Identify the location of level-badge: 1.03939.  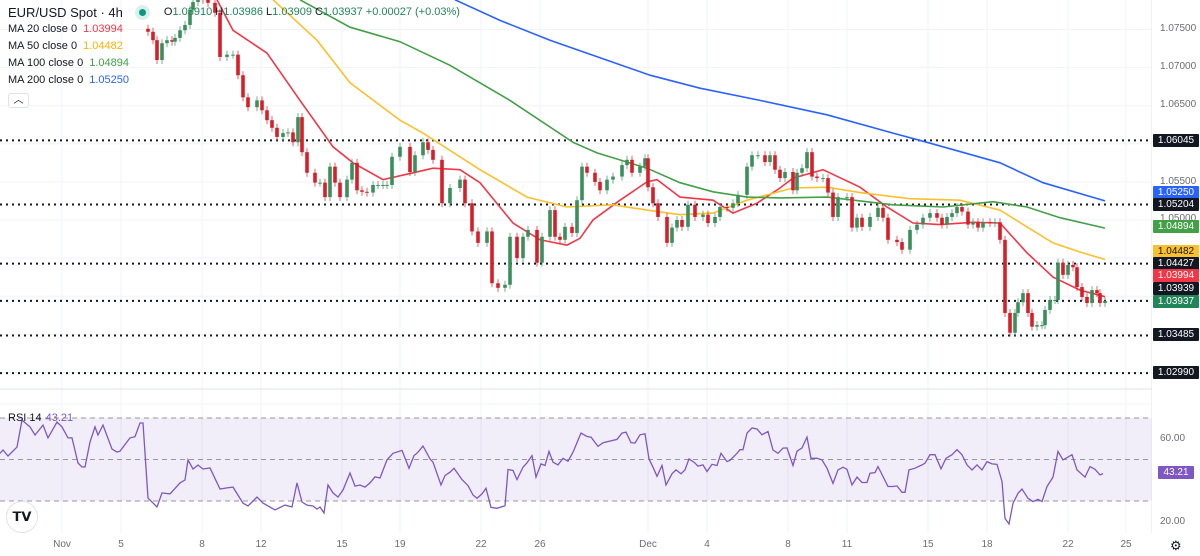
(1176, 288).